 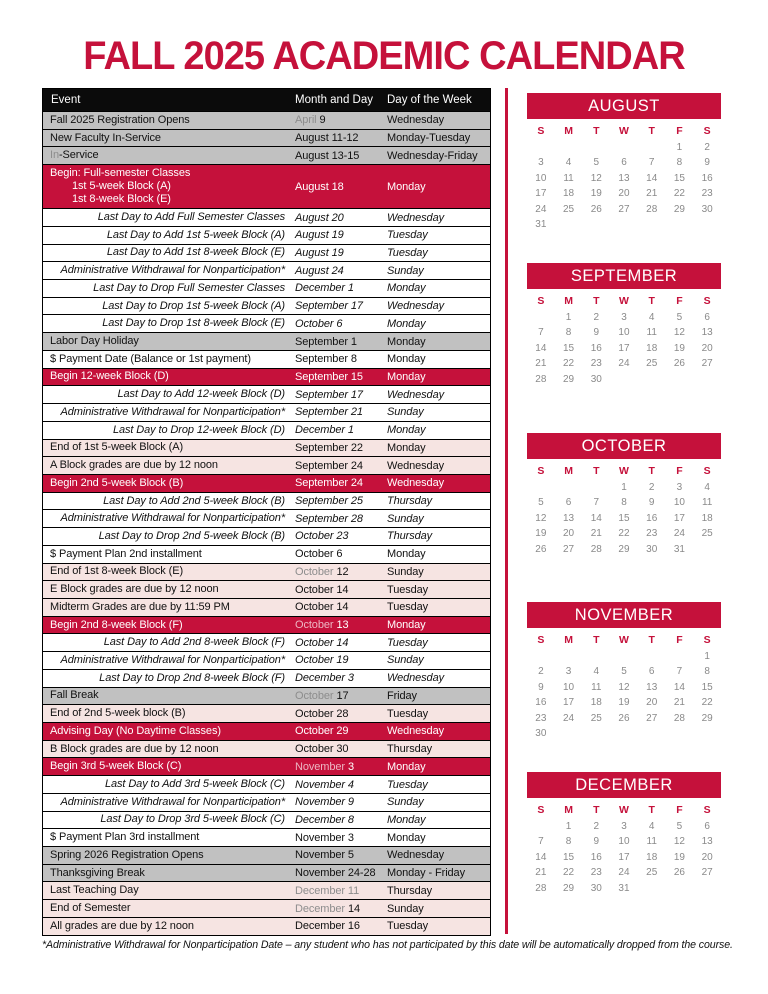 What do you see at coordinates (679, 672) in the screenshot?
I see `calendar-day: 7` at bounding box center [679, 672].